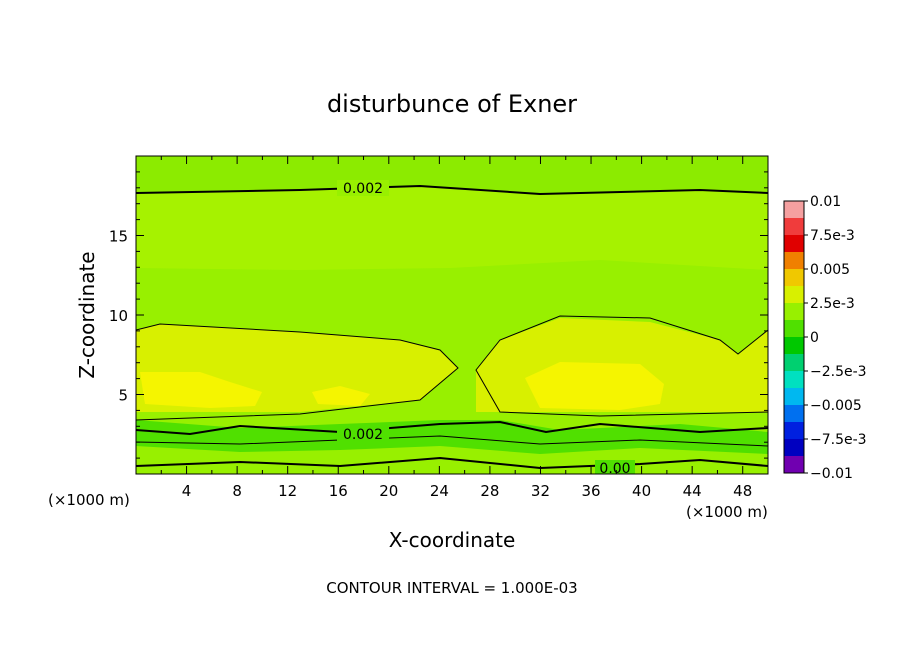  I want to click on colorbar-tick-label: −0.01, so click(831, 474).